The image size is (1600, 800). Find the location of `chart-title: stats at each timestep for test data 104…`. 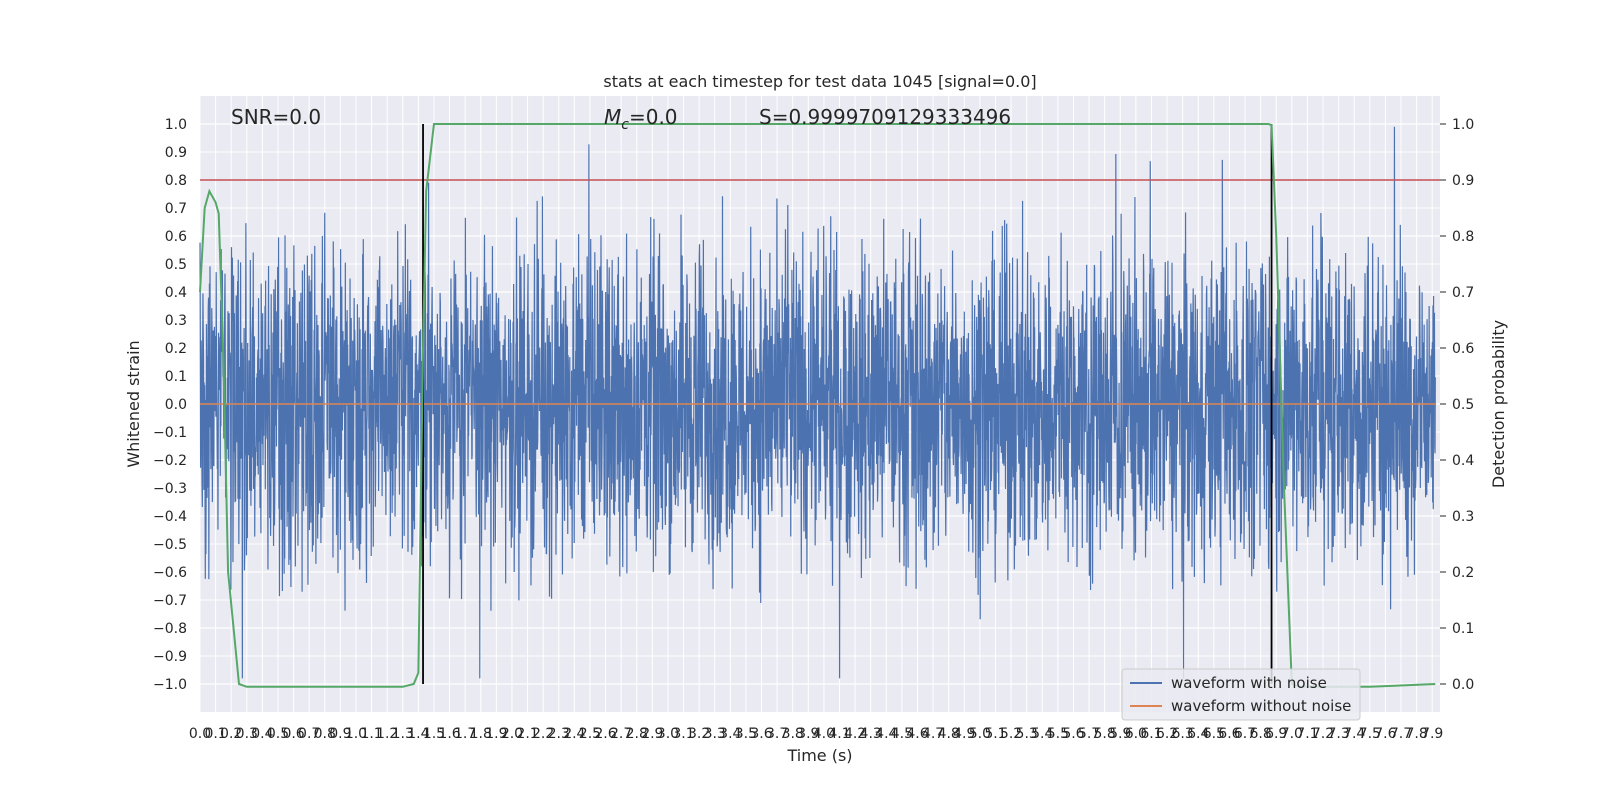

chart-title: stats at each timestep for test data 104… is located at coordinates (819, 81).